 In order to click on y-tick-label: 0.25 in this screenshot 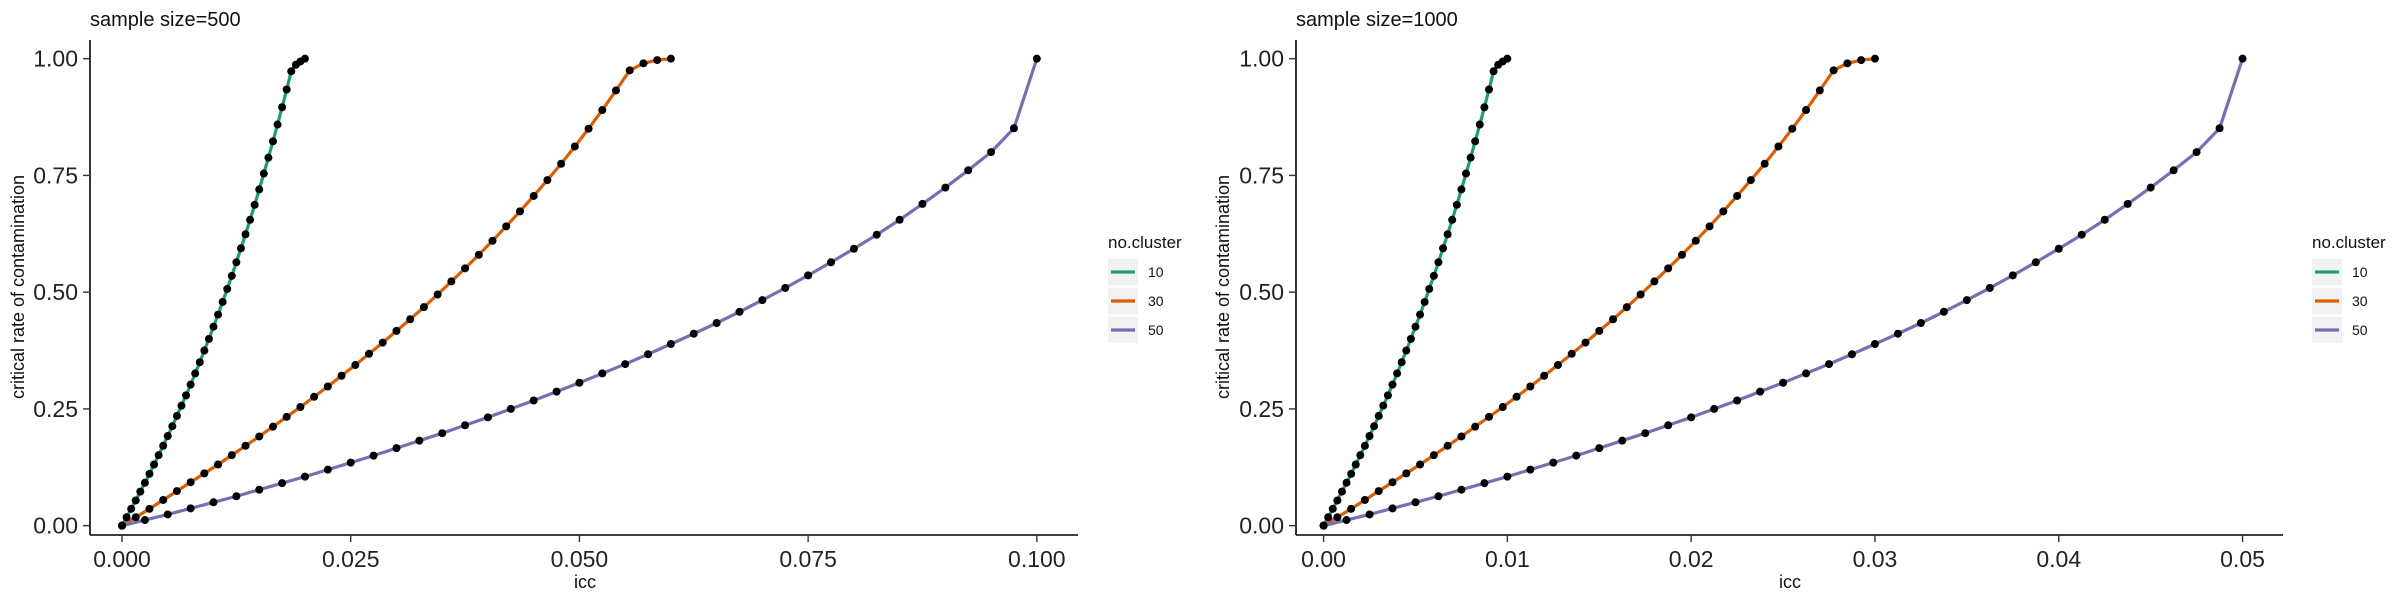, I will do `click(1261, 409)`.